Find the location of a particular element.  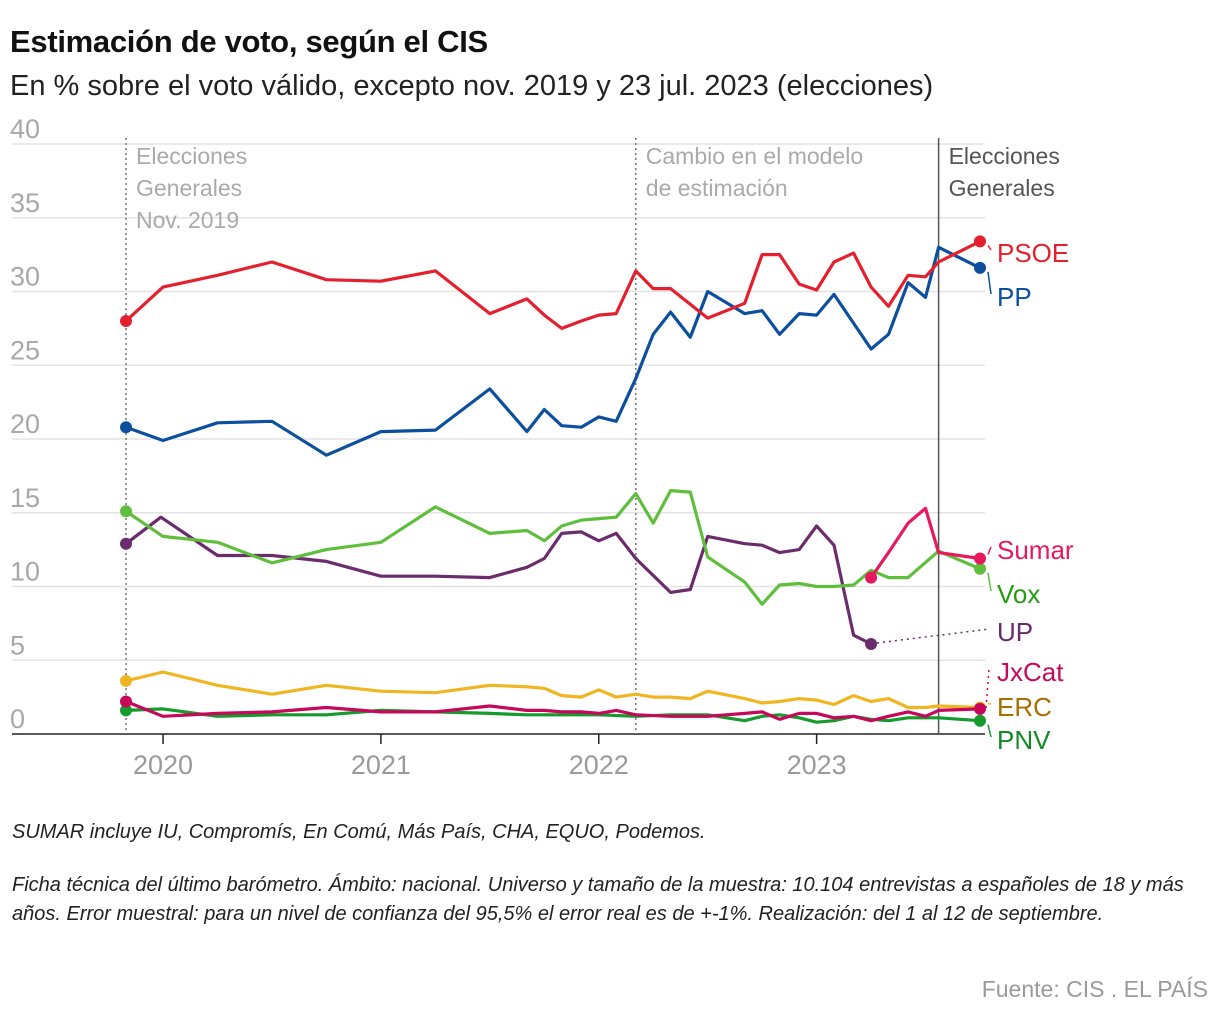

y-tick-label-40: 40 is located at coordinates (25, 129).